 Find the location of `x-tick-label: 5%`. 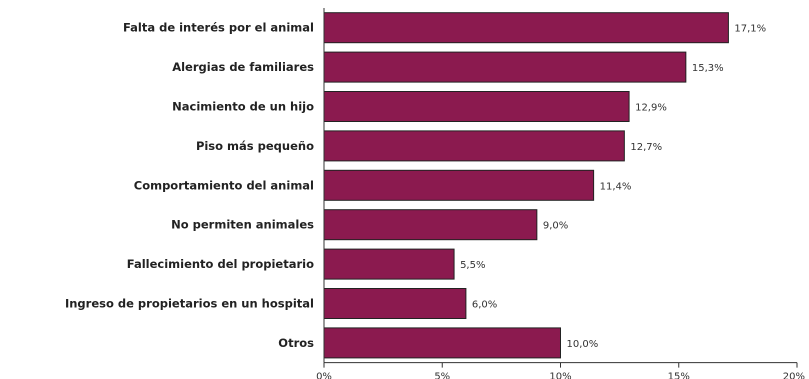

x-tick-label: 5% is located at coordinates (442, 375).